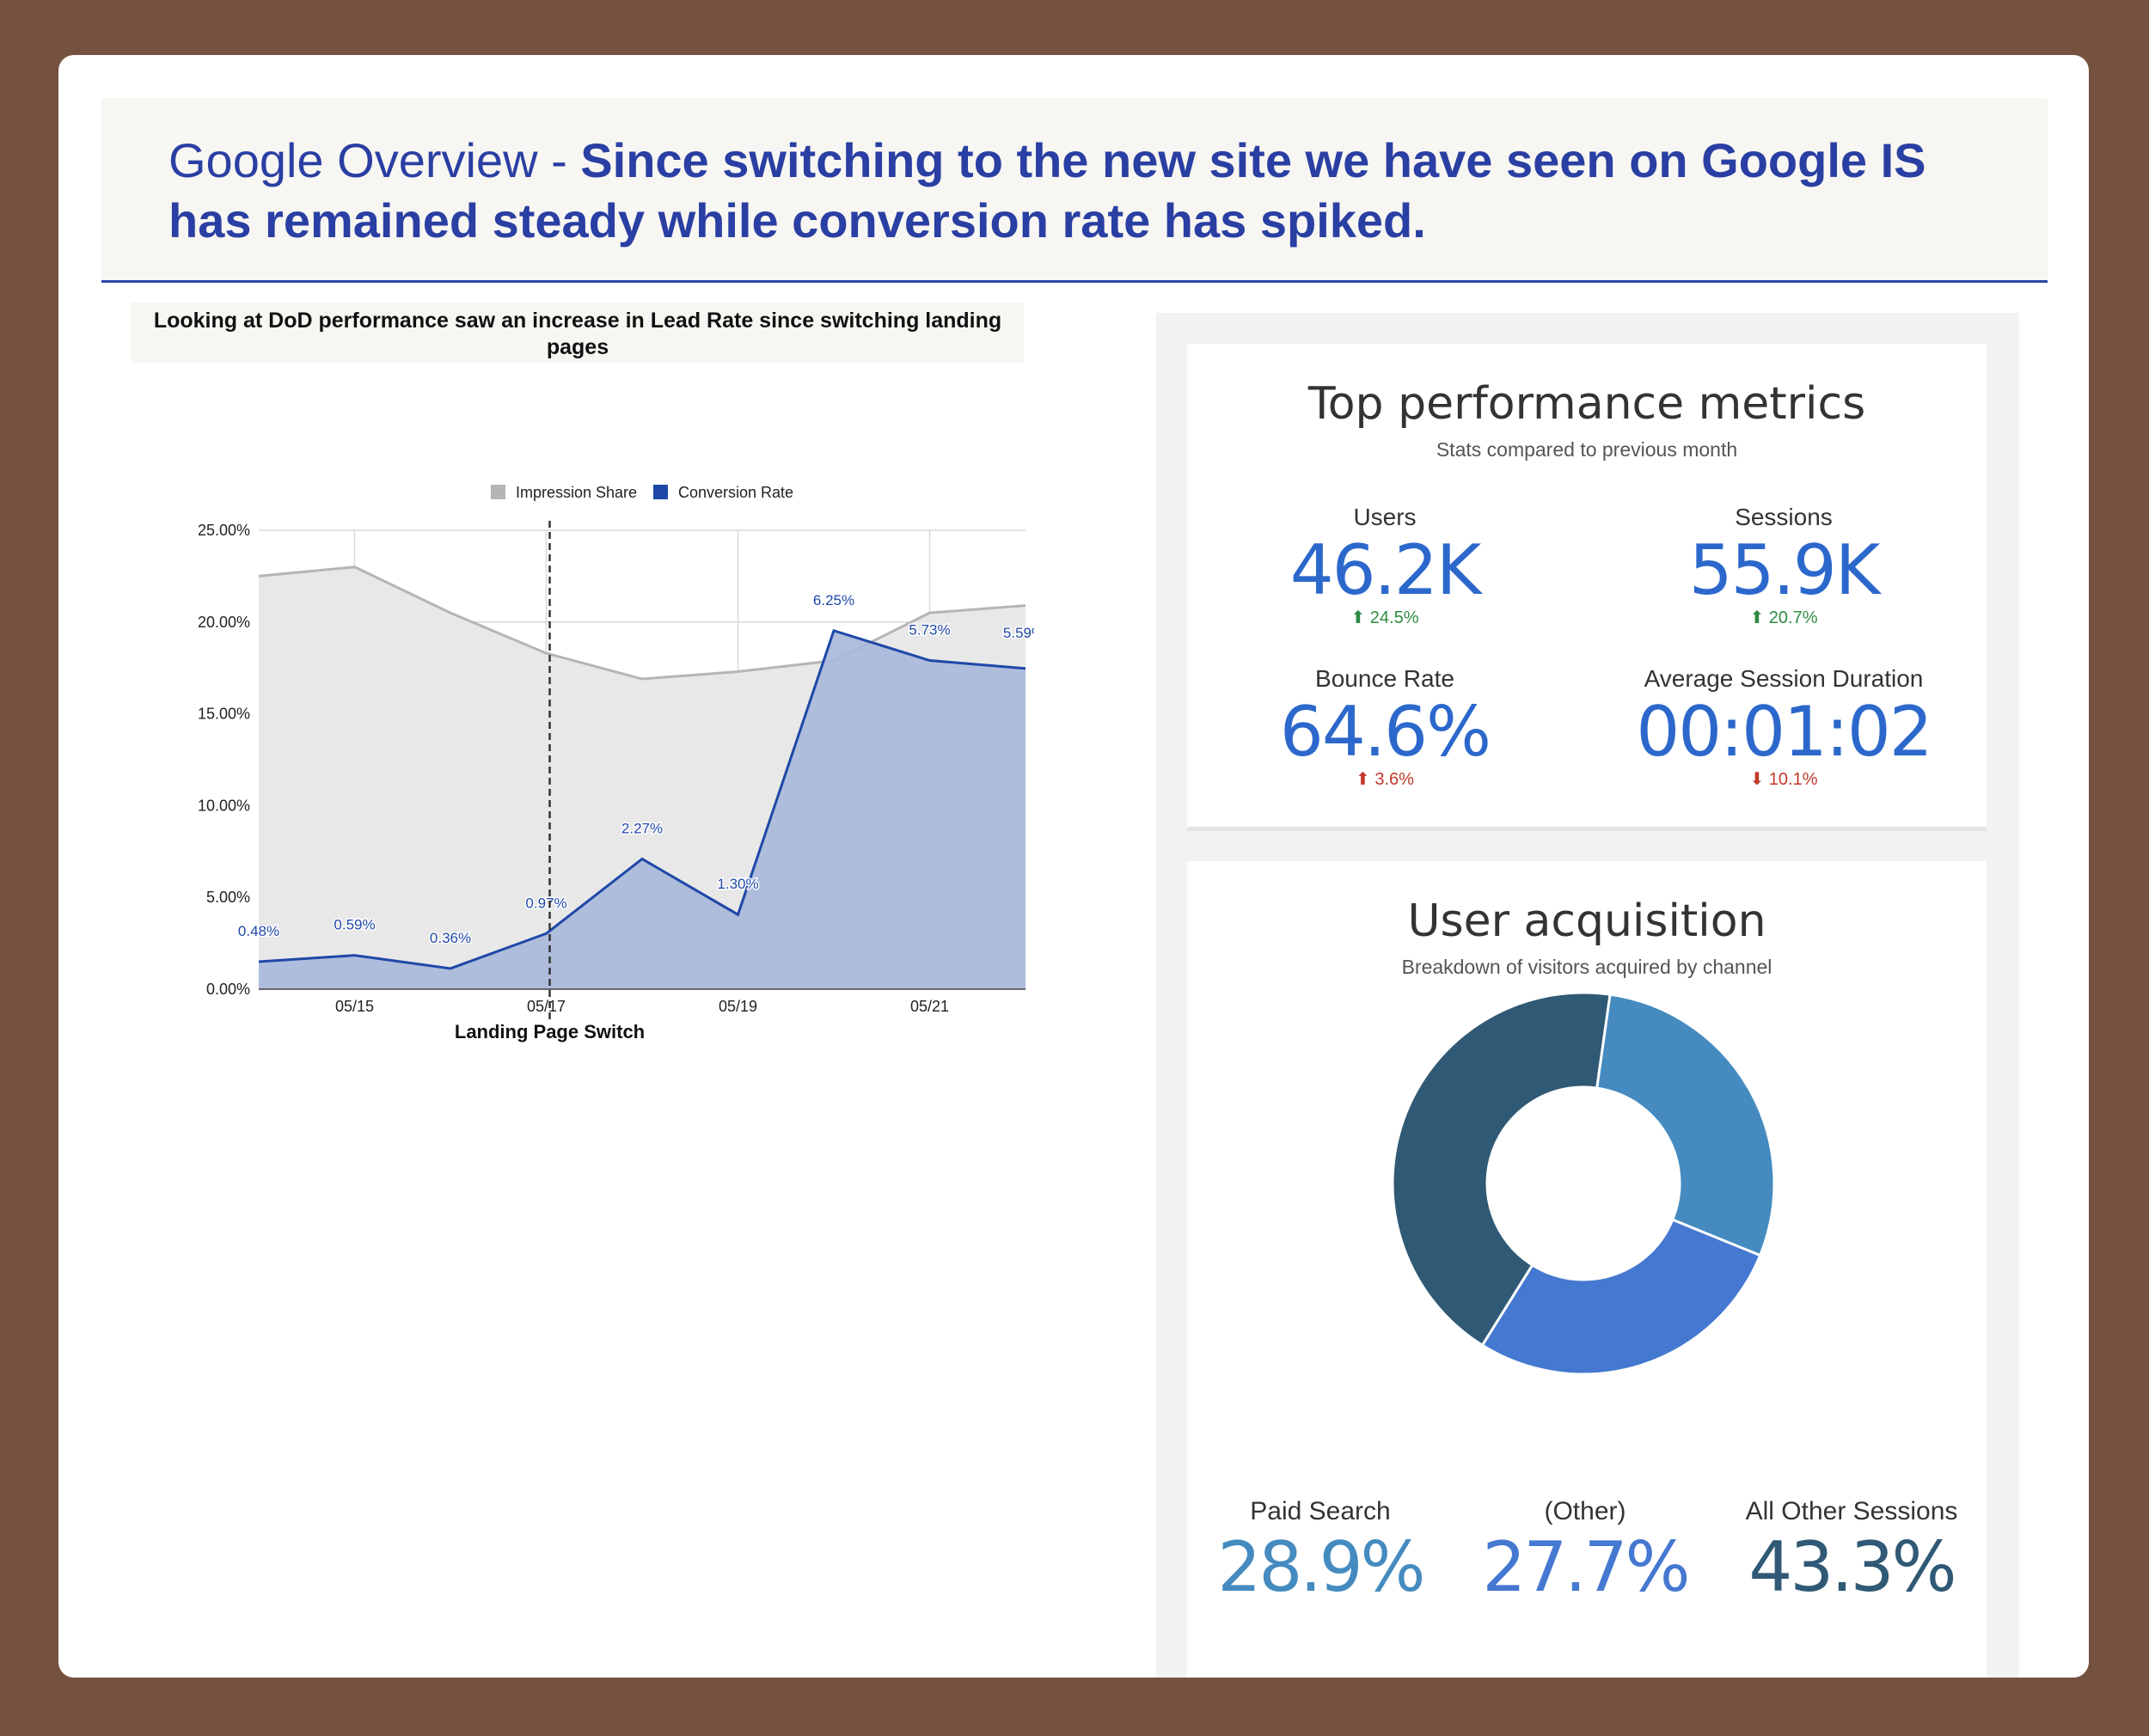 This screenshot has height=1736, width=2149. I want to click on metrics-subtitle: Stats compared to previous month, so click(1587, 450).